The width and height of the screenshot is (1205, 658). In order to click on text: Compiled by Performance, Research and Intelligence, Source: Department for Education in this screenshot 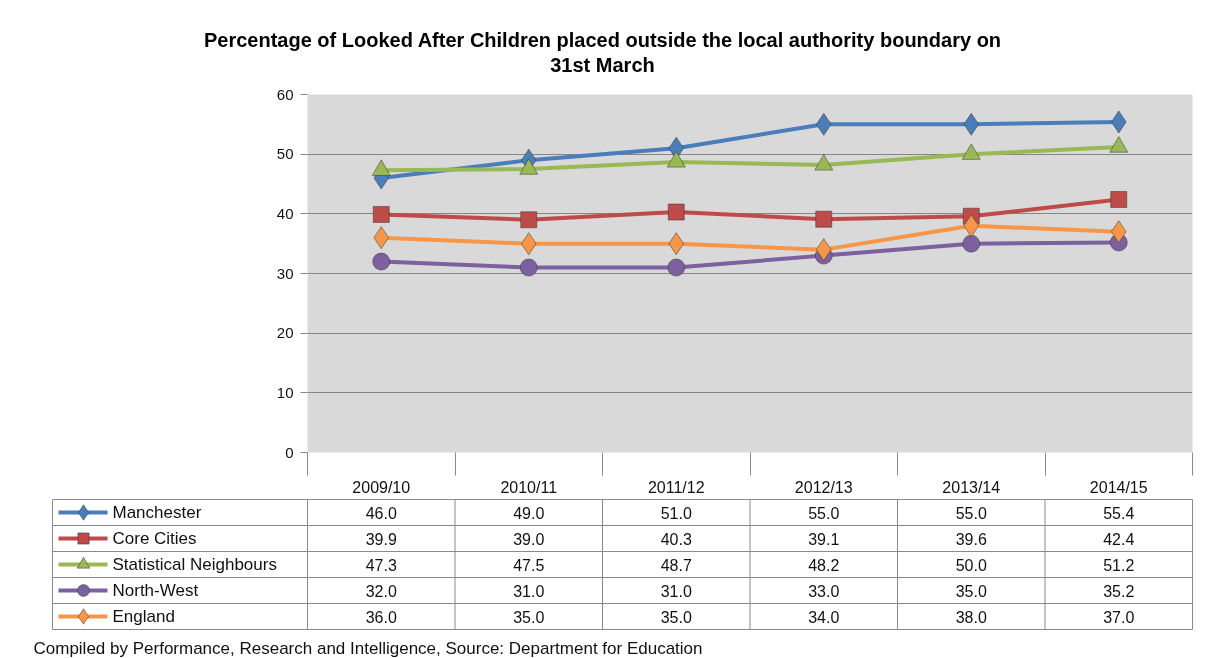, I will do `click(368, 648)`.